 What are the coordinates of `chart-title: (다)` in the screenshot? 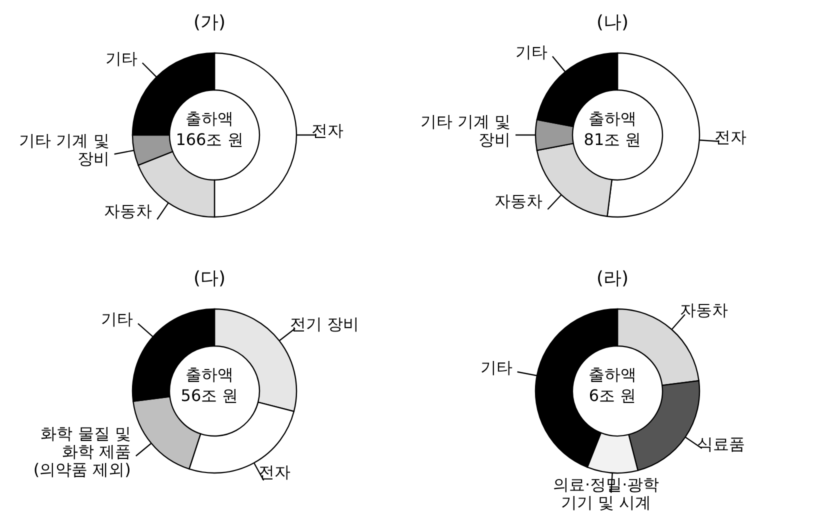 It's located at (209, 278).